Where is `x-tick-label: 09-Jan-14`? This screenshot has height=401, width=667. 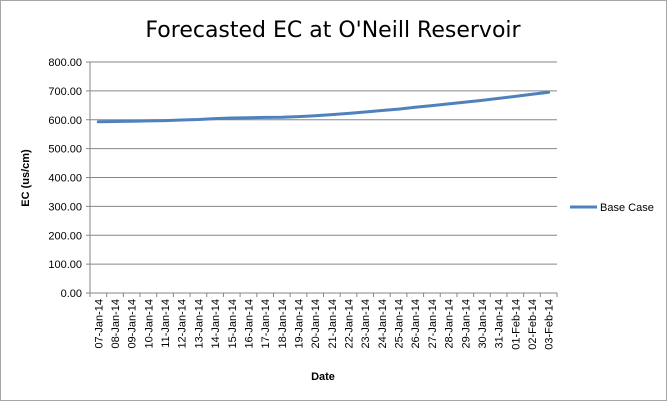
x-tick-label: 09-Jan-14 is located at coordinates (133, 324).